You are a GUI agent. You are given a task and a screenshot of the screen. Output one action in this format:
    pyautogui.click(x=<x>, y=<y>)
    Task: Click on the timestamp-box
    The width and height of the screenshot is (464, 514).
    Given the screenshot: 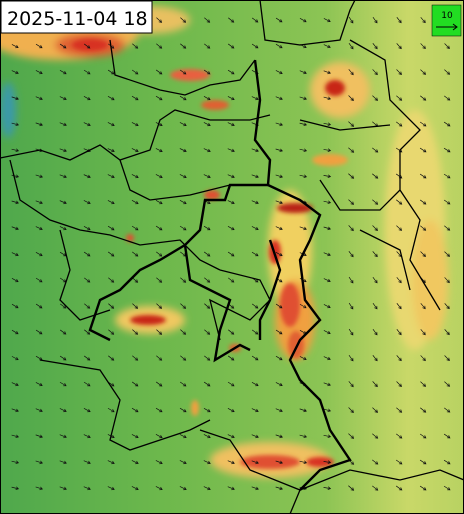 What is the action you would take?
    pyautogui.click(x=76, y=17)
    